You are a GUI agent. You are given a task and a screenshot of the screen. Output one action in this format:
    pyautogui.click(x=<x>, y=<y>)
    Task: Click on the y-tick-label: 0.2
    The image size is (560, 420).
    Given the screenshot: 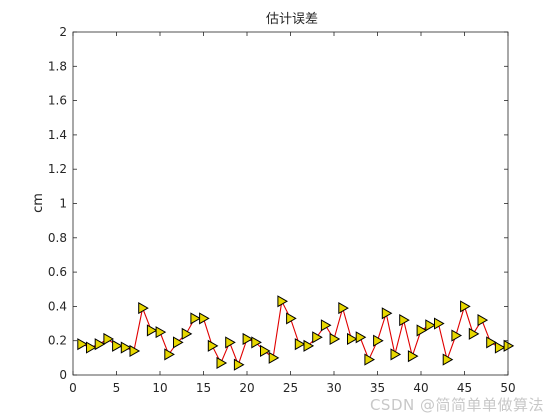 What is the action you would take?
    pyautogui.click(x=57, y=341)
    